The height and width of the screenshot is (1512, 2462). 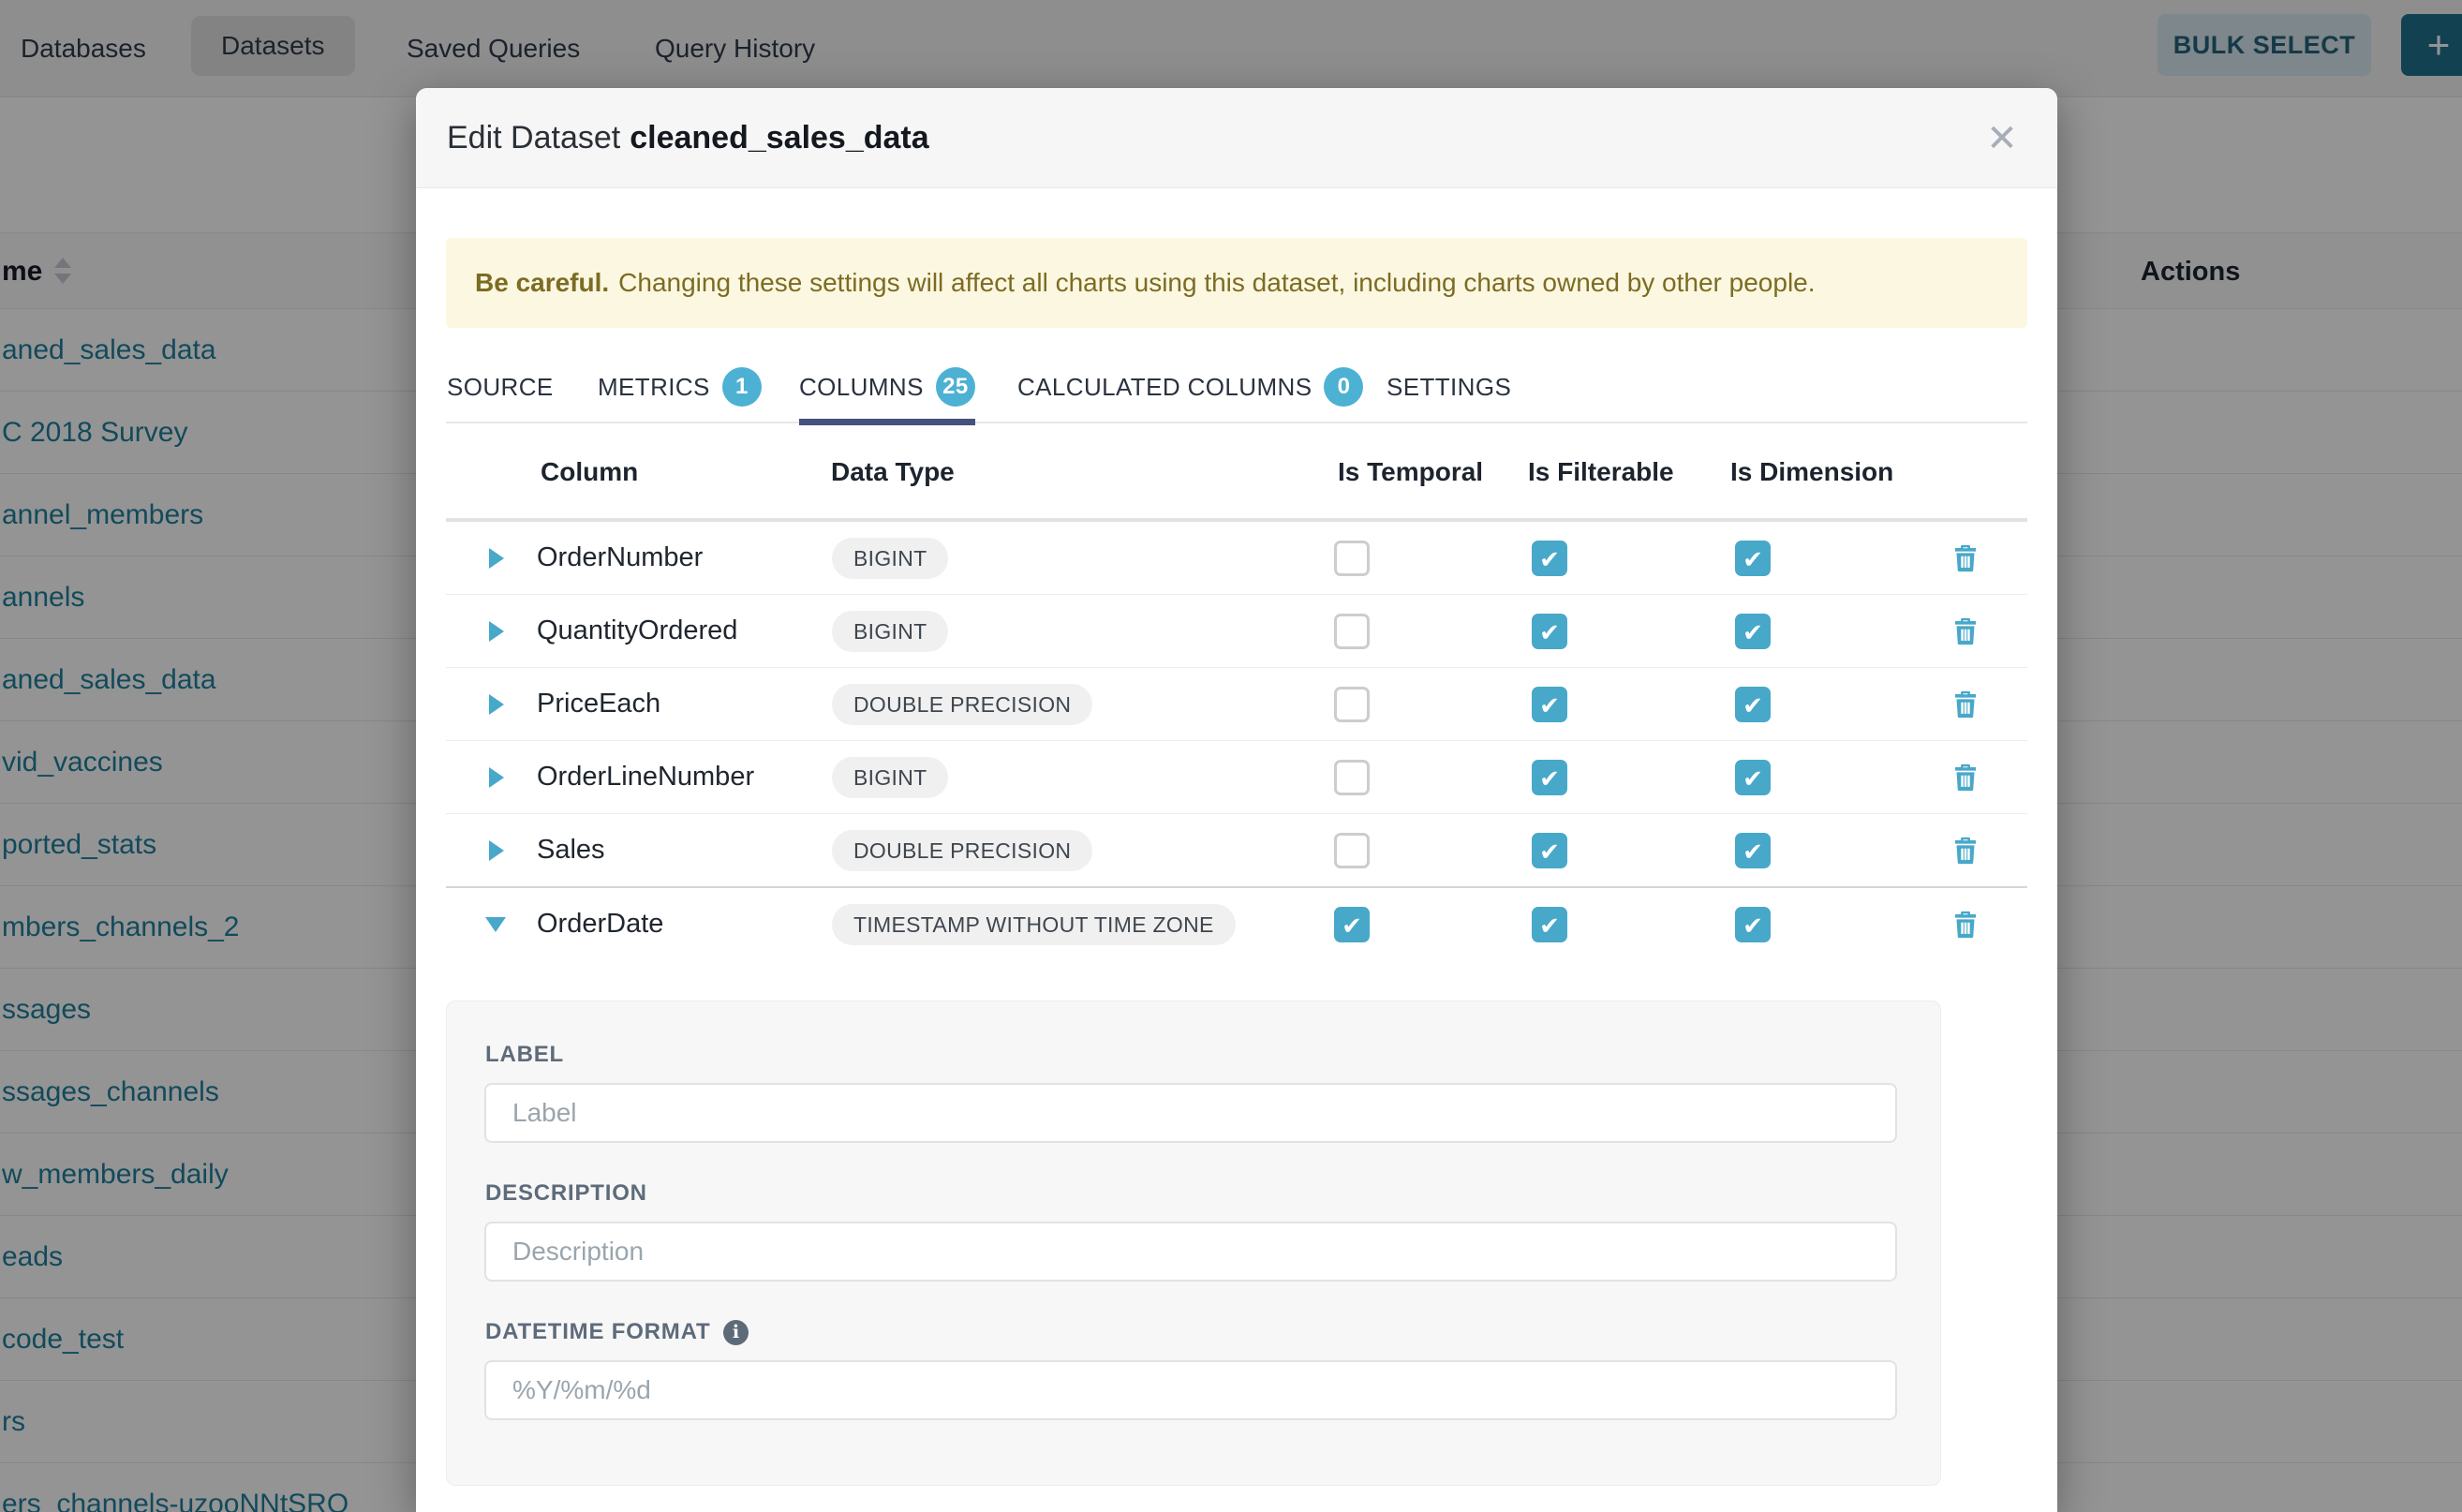 I want to click on header-data-type: Data Type, so click(x=893, y=471).